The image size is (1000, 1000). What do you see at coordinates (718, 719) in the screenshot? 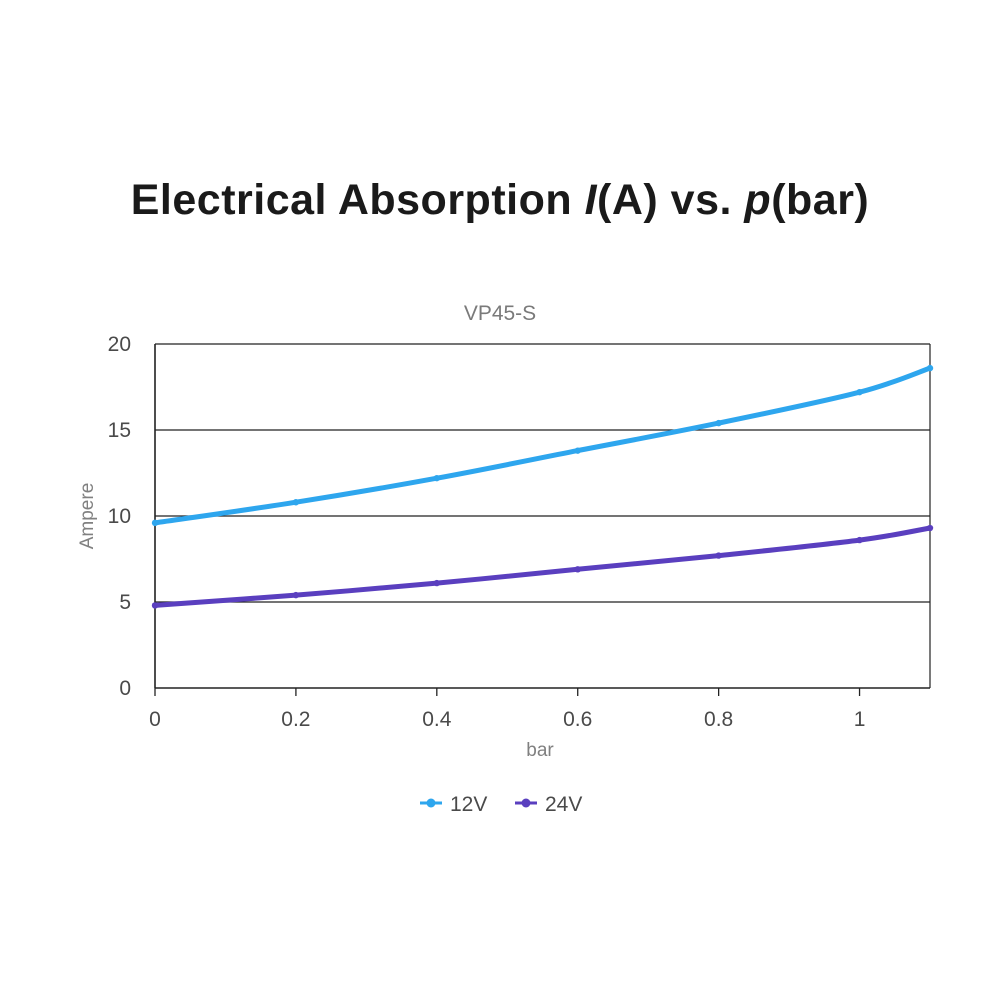
I see `x-tick-label-4: 0.8` at bounding box center [718, 719].